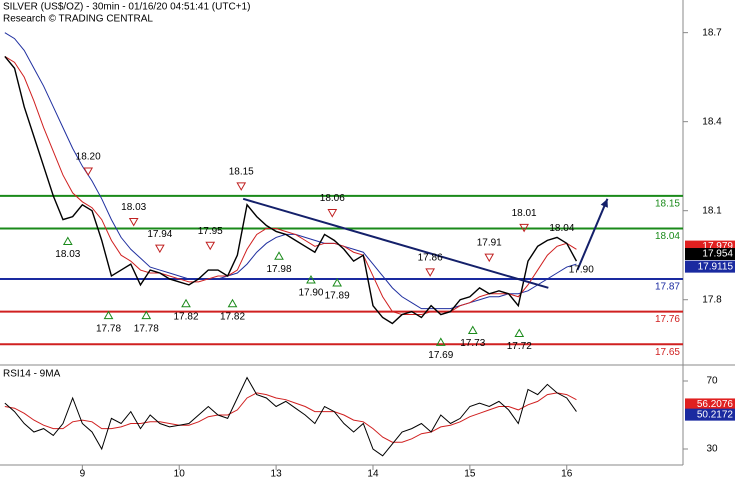 The height and width of the screenshot is (480, 735). What do you see at coordinates (278, 269) in the screenshot?
I see `pivot-label: 17.98` at bounding box center [278, 269].